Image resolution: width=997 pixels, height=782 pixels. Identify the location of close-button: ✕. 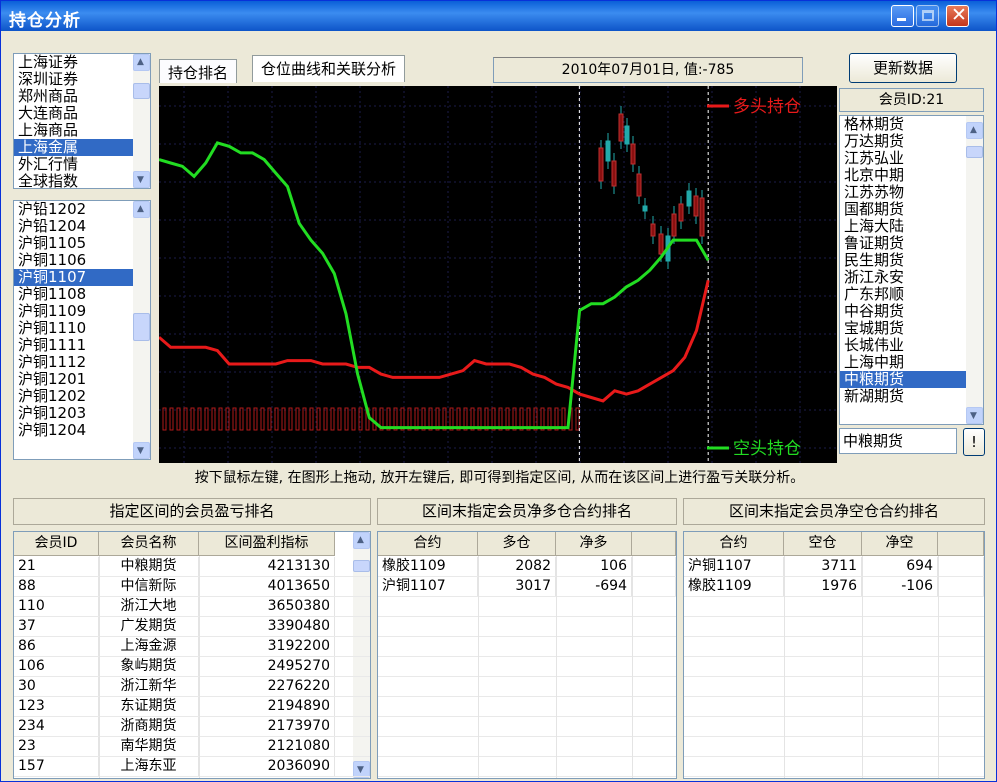
(957, 15).